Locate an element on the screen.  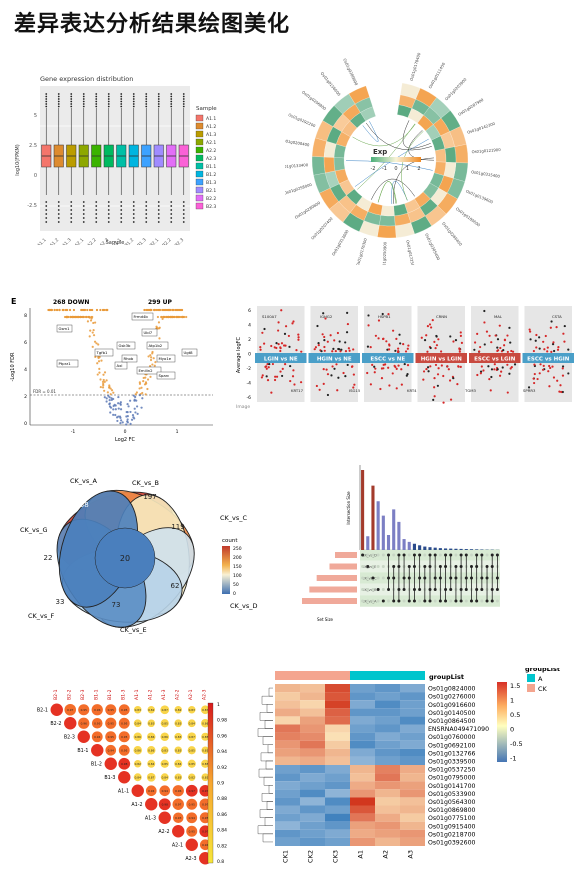
corr-value: 0.82 is located at coordinates (178, 710).